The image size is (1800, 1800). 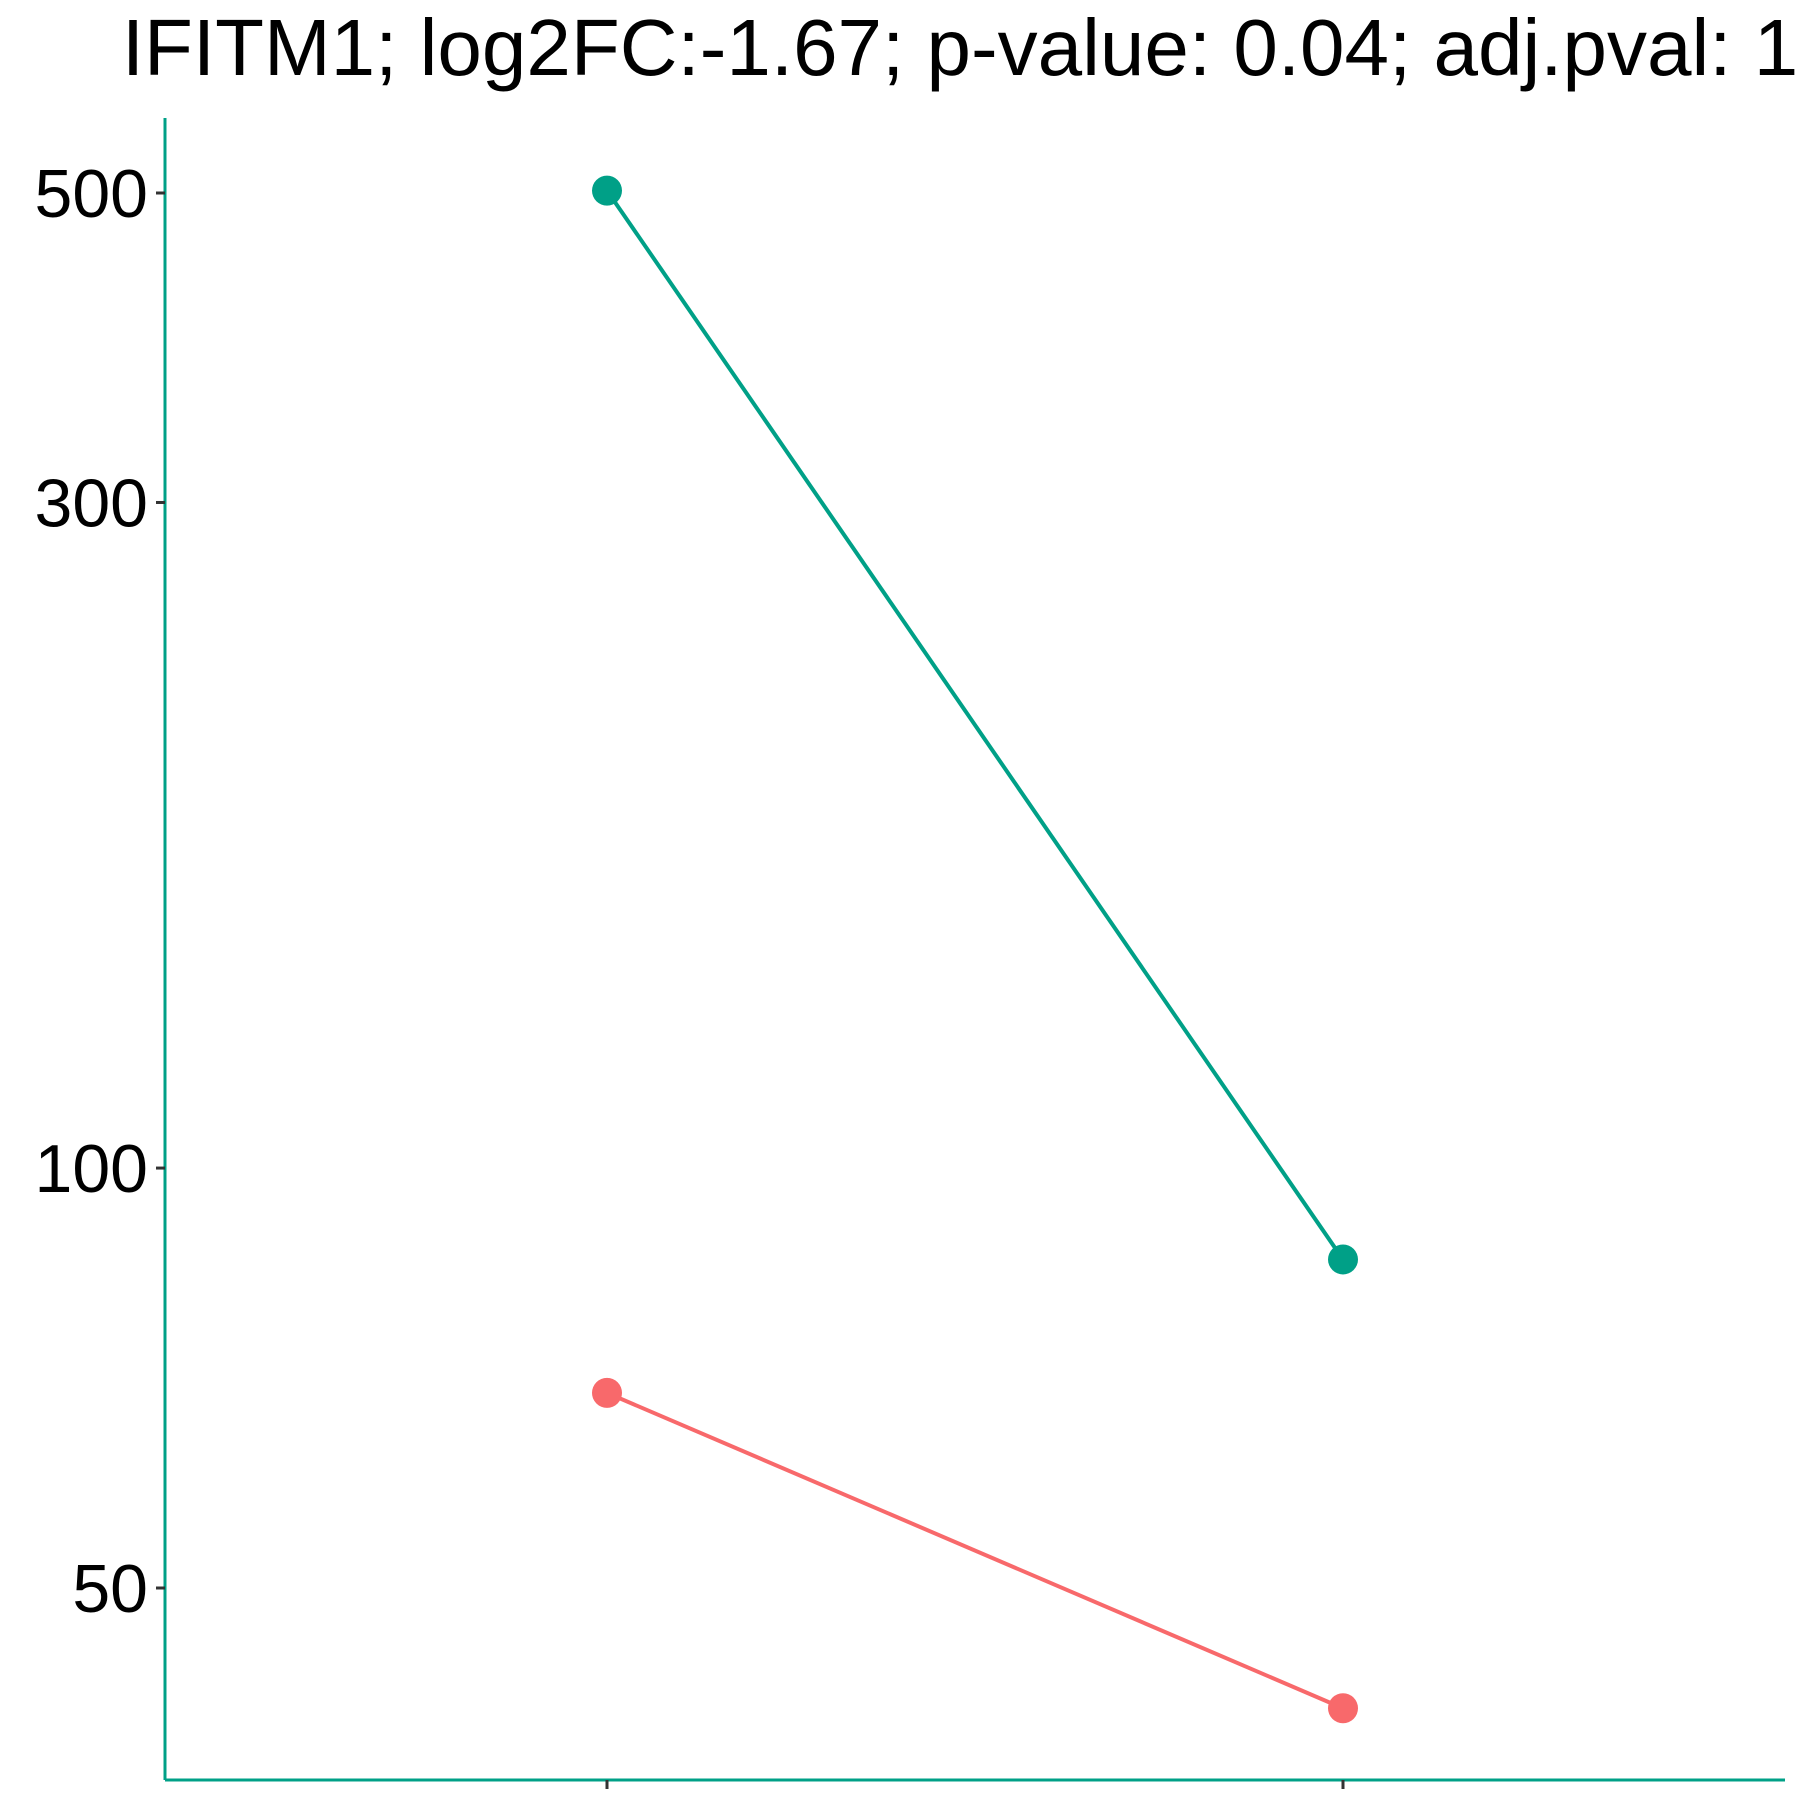 What do you see at coordinates (91, 194) in the screenshot?
I see `y-tick-label-500: 500` at bounding box center [91, 194].